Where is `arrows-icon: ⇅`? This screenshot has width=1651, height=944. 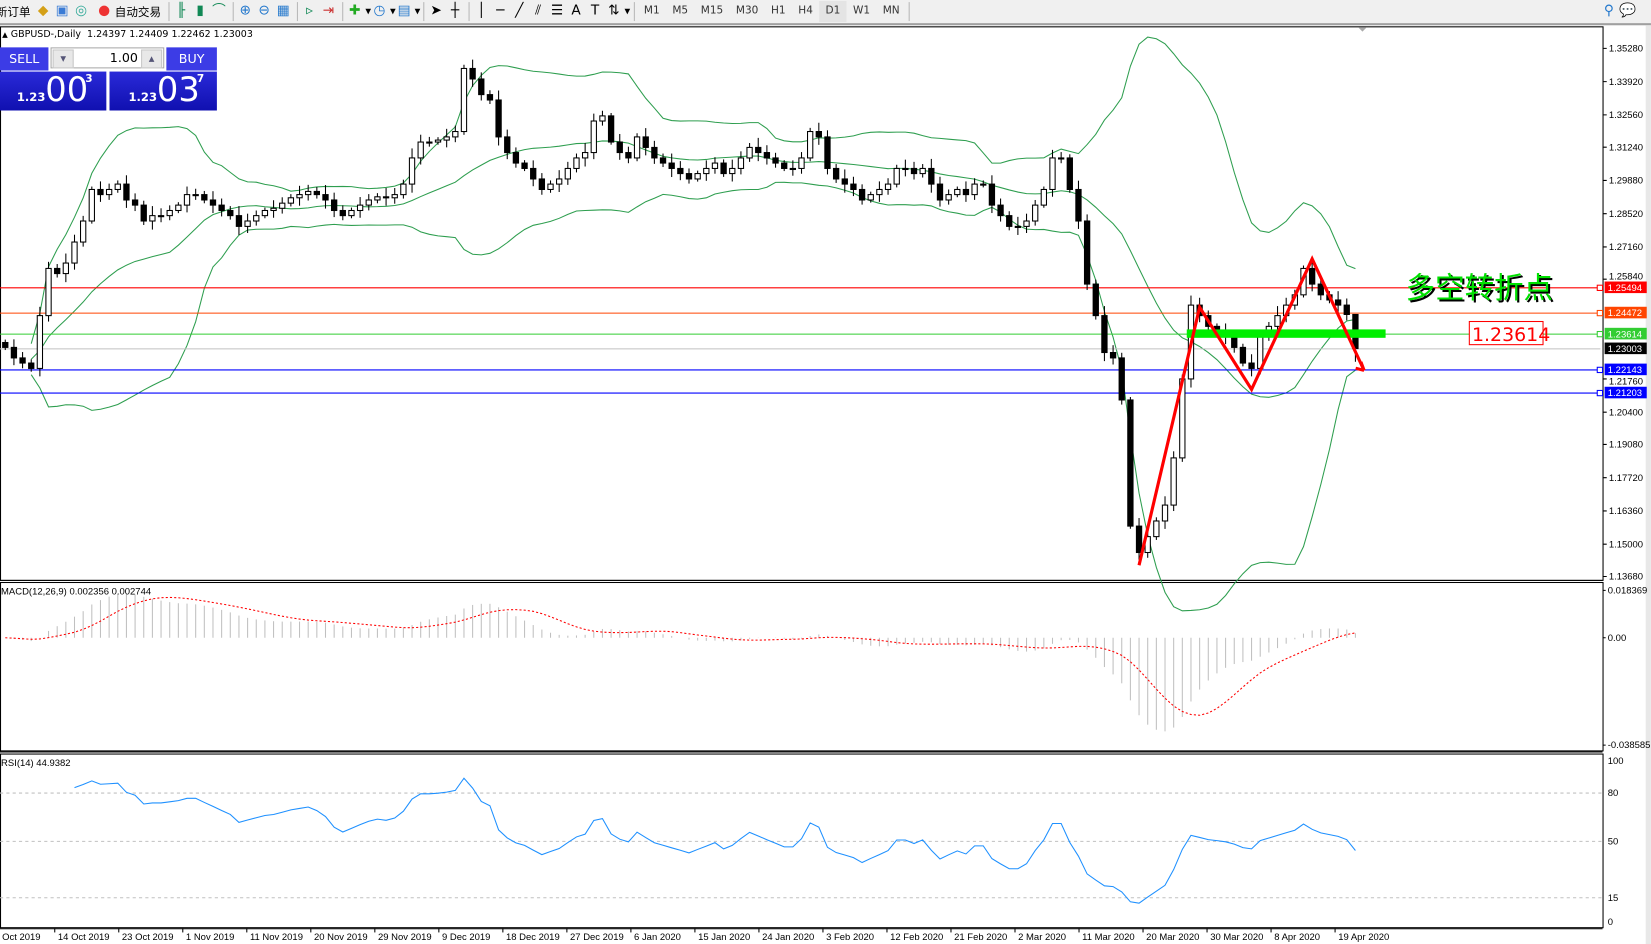
arrows-icon: ⇅ is located at coordinates (614, 11).